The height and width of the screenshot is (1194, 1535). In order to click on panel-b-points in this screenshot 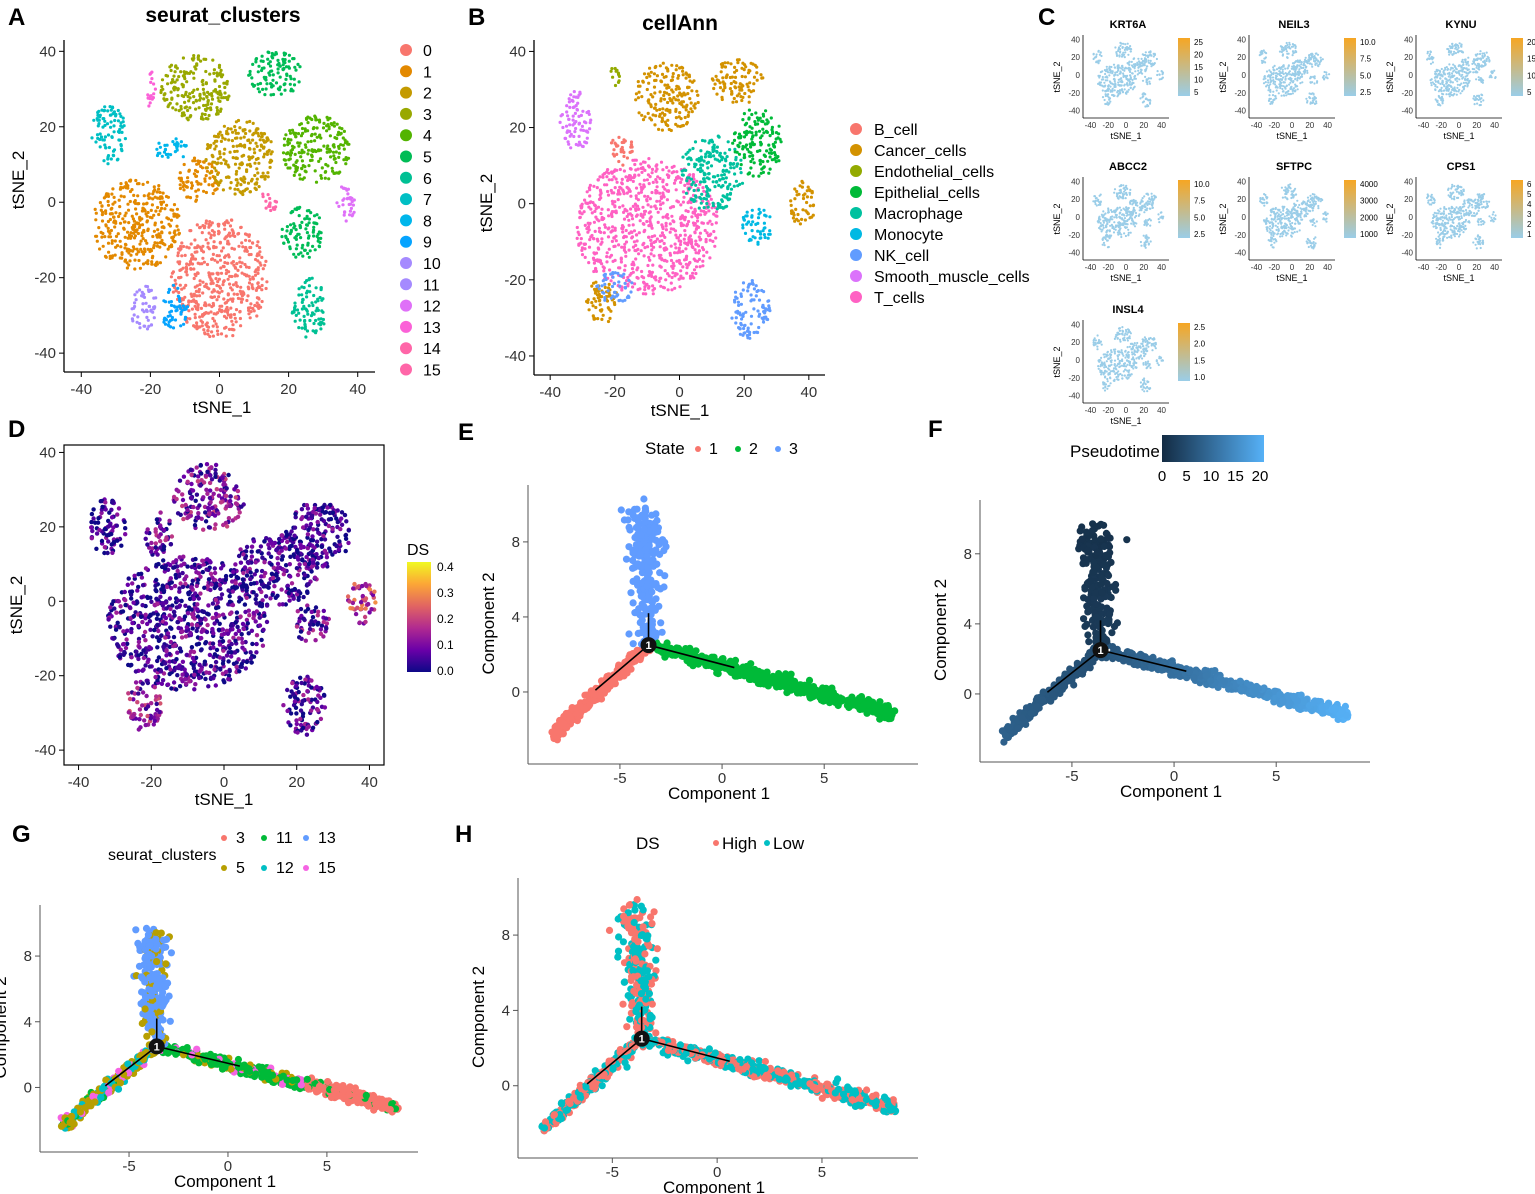, I will do `click(687, 199)`.